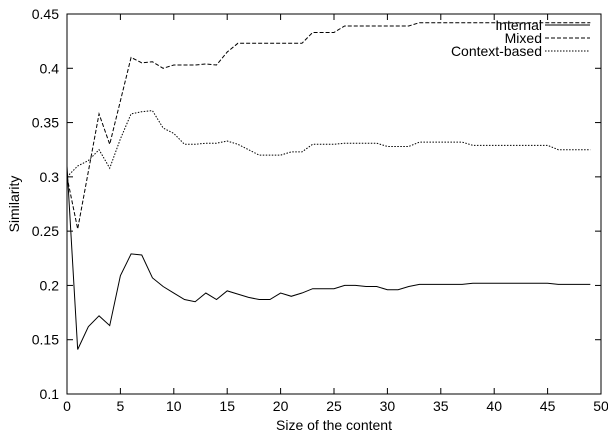  What do you see at coordinates (334, 406) in the screenshot?
I see `x-tick-label: 25` at bounding box center [334, 406].